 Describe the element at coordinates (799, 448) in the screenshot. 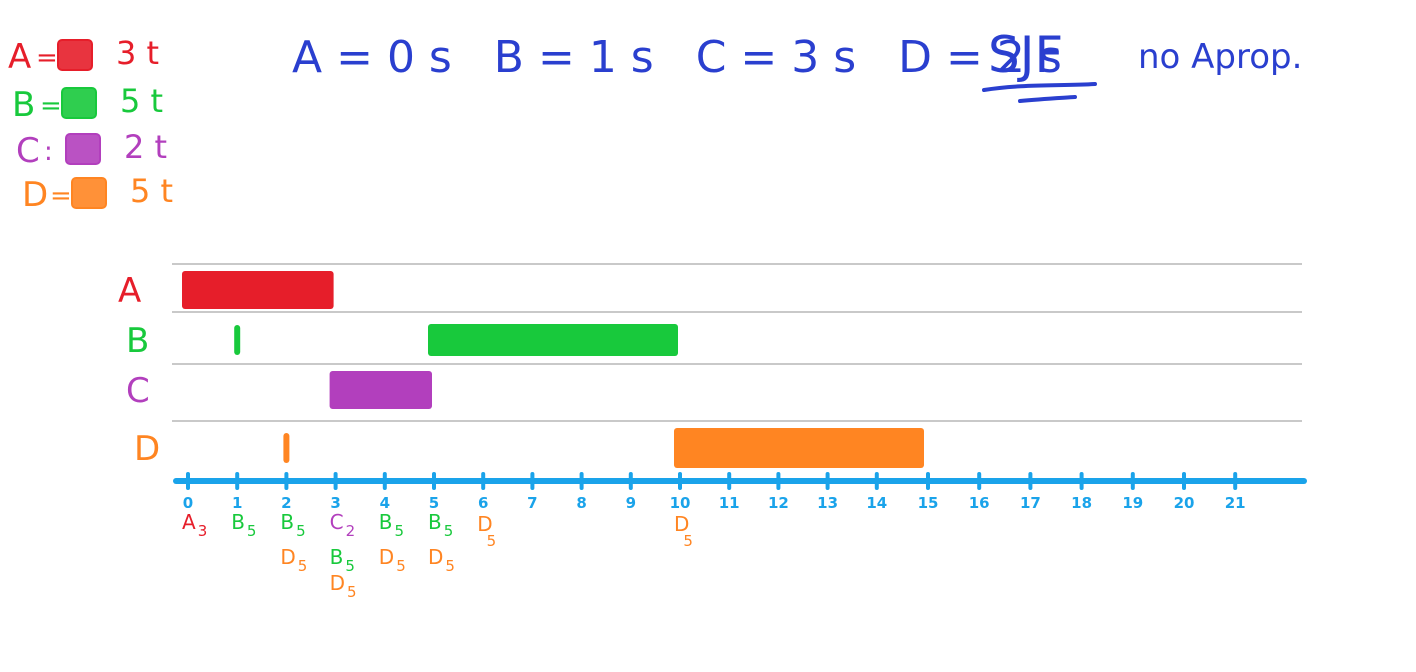

I see `gantt-bar-d` at that location.